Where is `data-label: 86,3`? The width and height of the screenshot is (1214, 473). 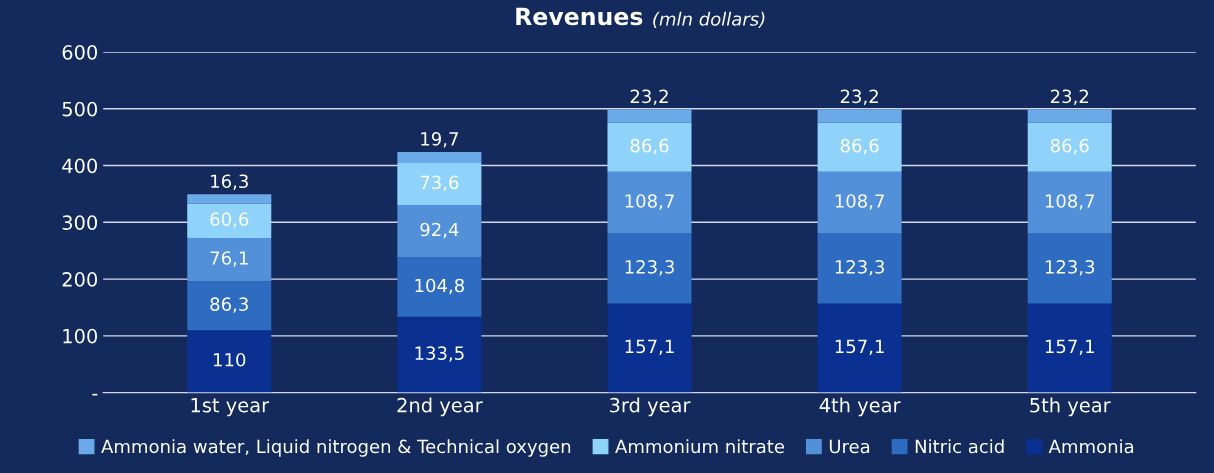
data-label: 86,3 is located at coordinates (229, 305).